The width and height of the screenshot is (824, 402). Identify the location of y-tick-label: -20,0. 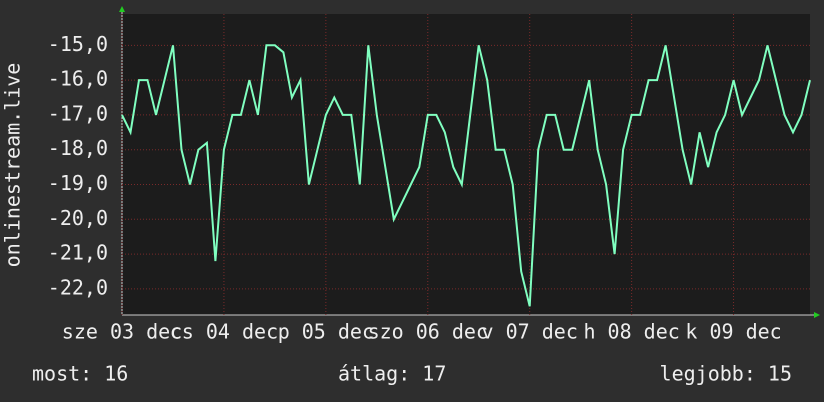
(78, 218).